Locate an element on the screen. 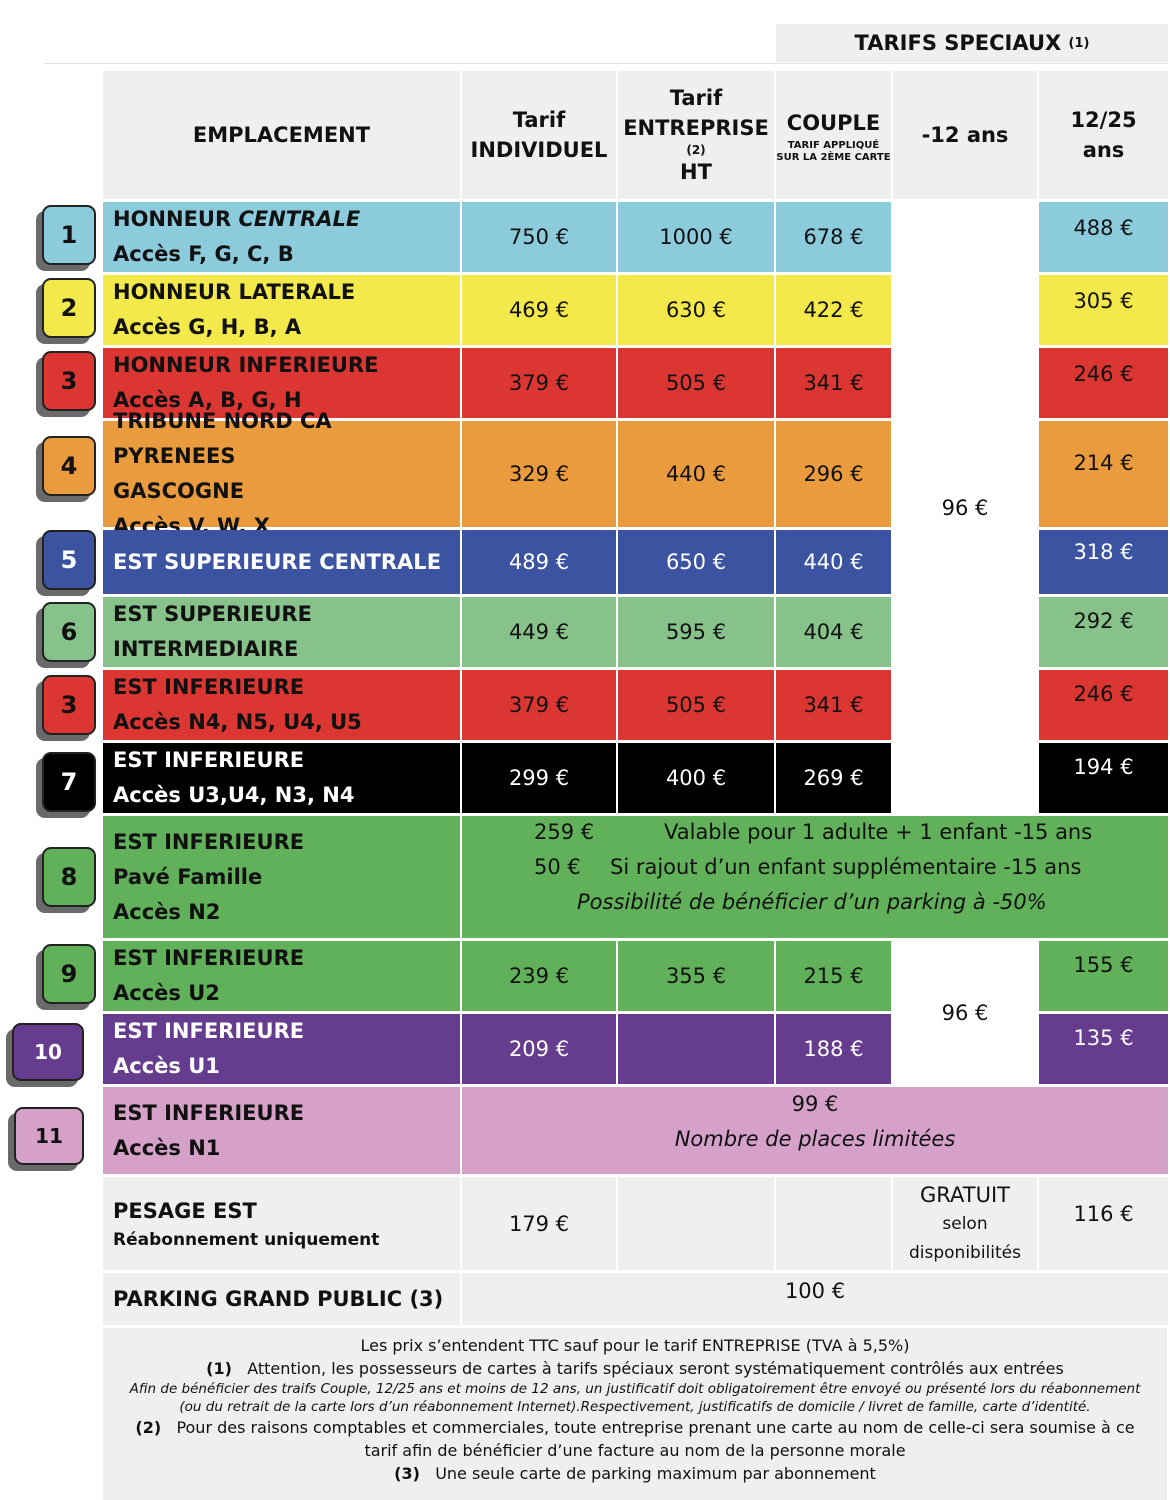 The image size is (1170, 1500). header-moins12: -12 ans is located at coordinates (965, 135).